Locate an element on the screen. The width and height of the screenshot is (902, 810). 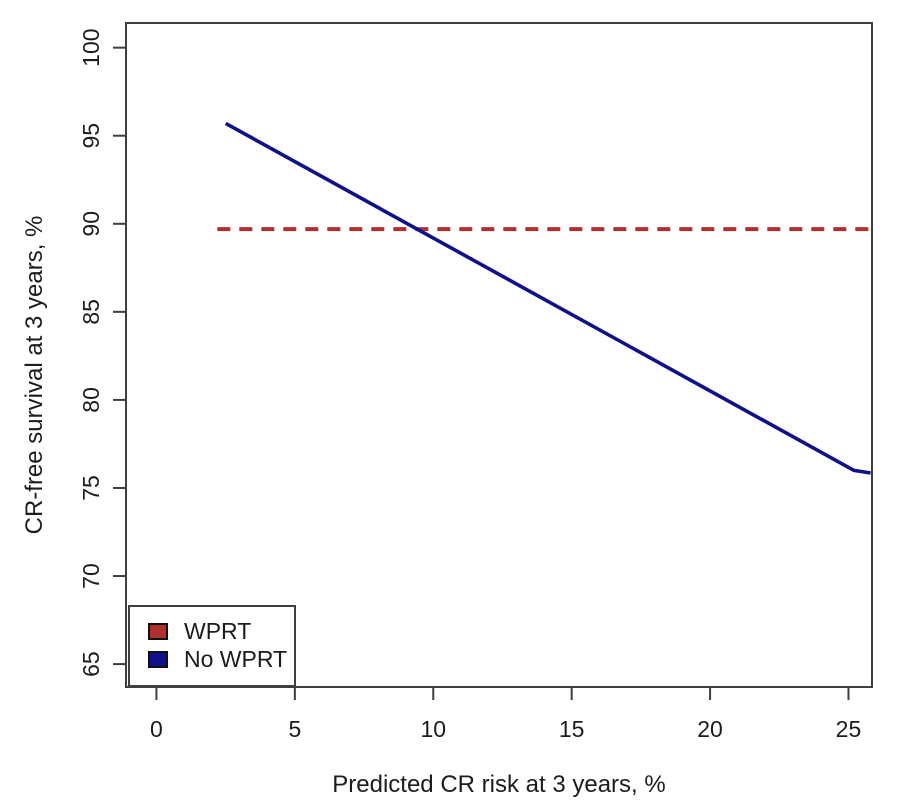
x-tick-label: 0 is located at coordinates (156, 729).